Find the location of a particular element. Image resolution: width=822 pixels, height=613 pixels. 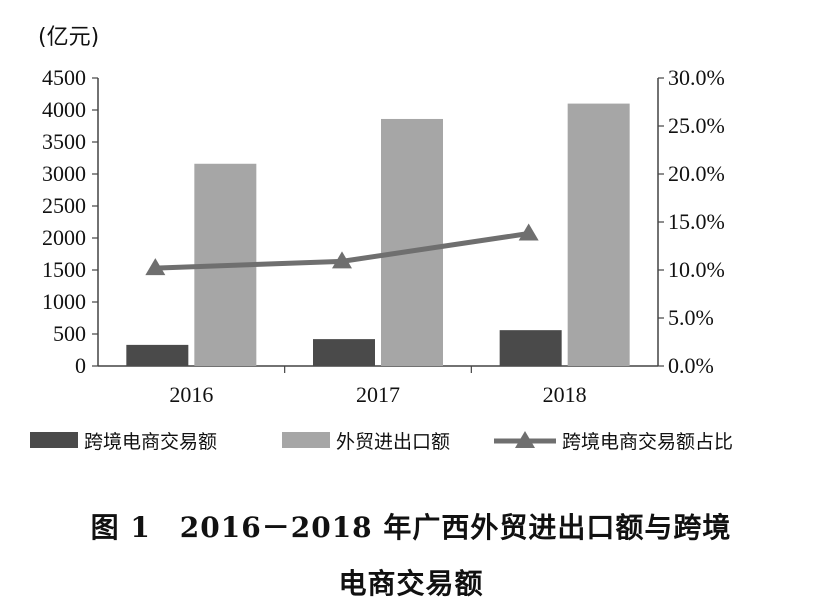

bar-cross-border-ecommerce-2016 is located at coordinates (157, 355).